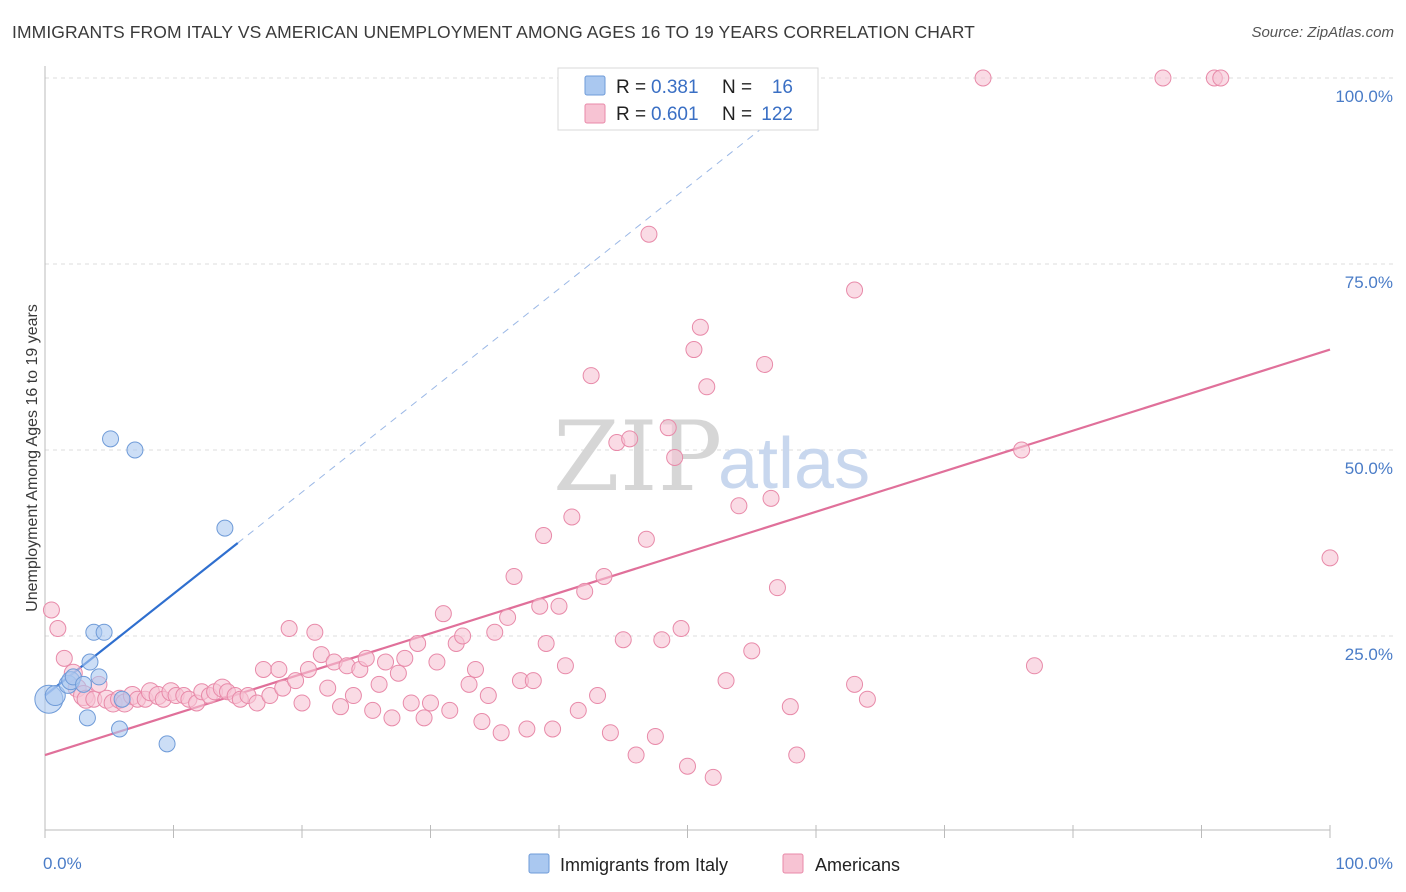  Describe the element at coordinates (62, 863) in the screenshot. I see `x-tick-label-min: 0.0%` at that location.